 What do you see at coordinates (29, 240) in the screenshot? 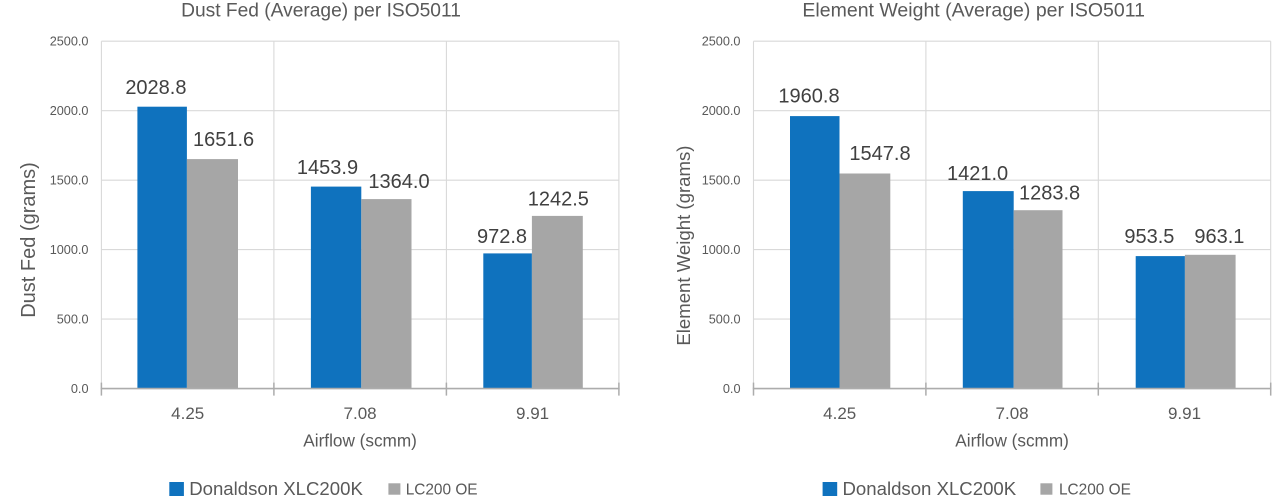
I see `svg-text: Dust Fed (grams)` at bounding box center [29, 240].